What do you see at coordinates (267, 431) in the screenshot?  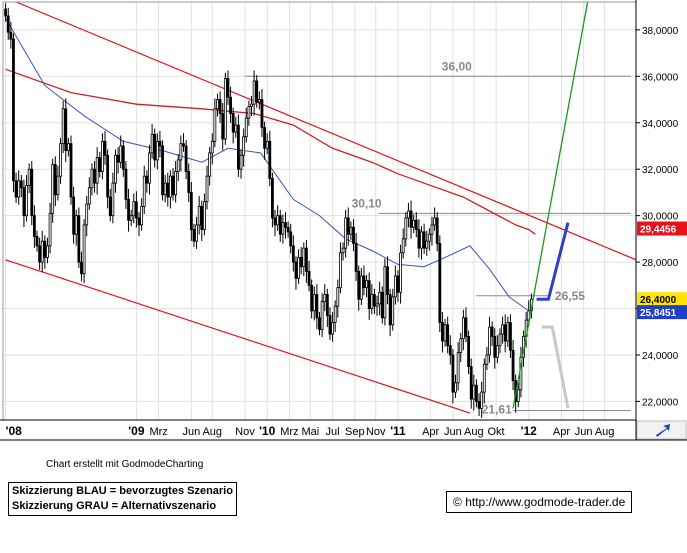 I see `x-tick-label: '10` at bounding box center [267, 431].